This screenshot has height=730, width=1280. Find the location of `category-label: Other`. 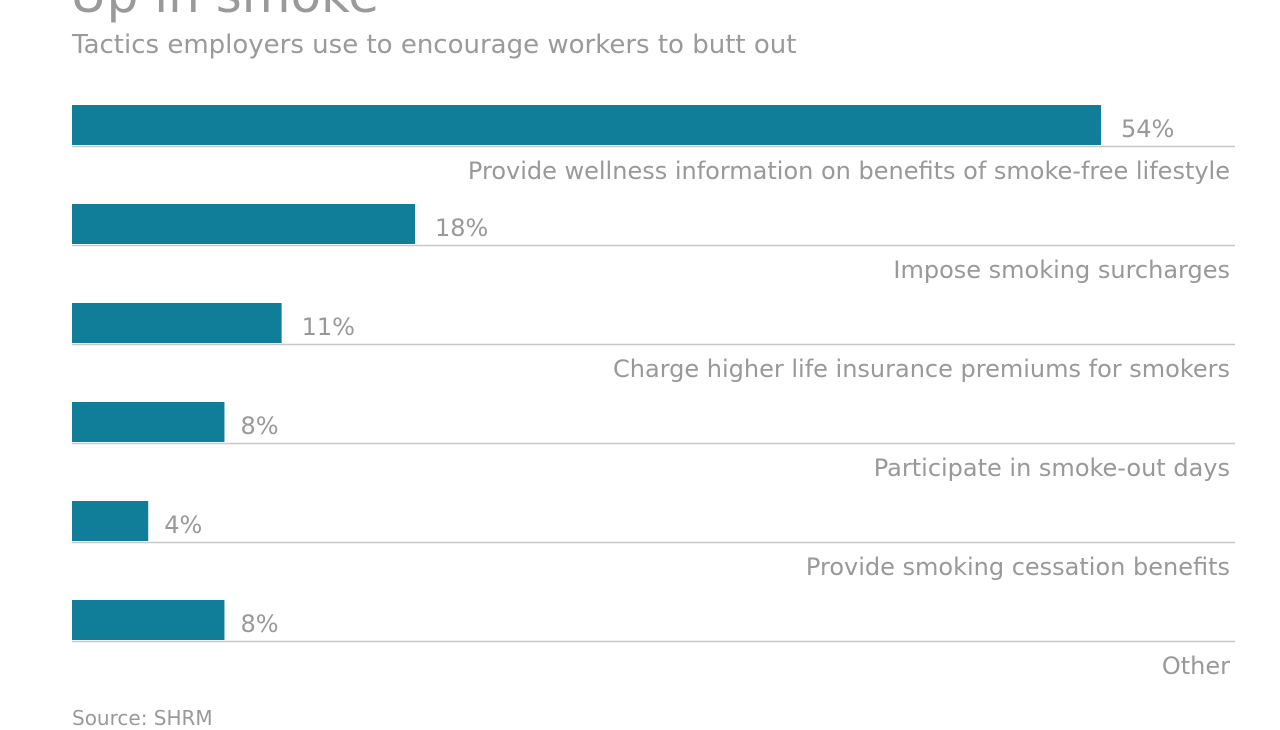

category-label: Other is located at coordinates (1196, 666).